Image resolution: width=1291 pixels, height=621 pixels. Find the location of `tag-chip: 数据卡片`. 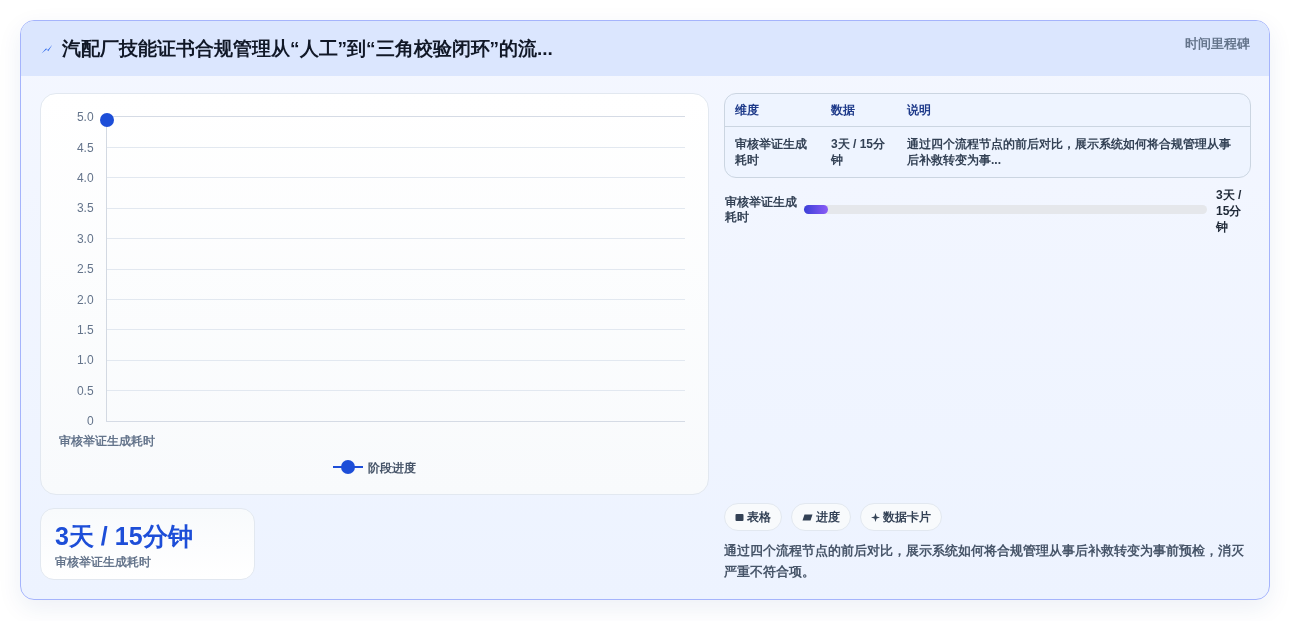

tag-chip: 数据卡片 is located at coordinates (901, 517).